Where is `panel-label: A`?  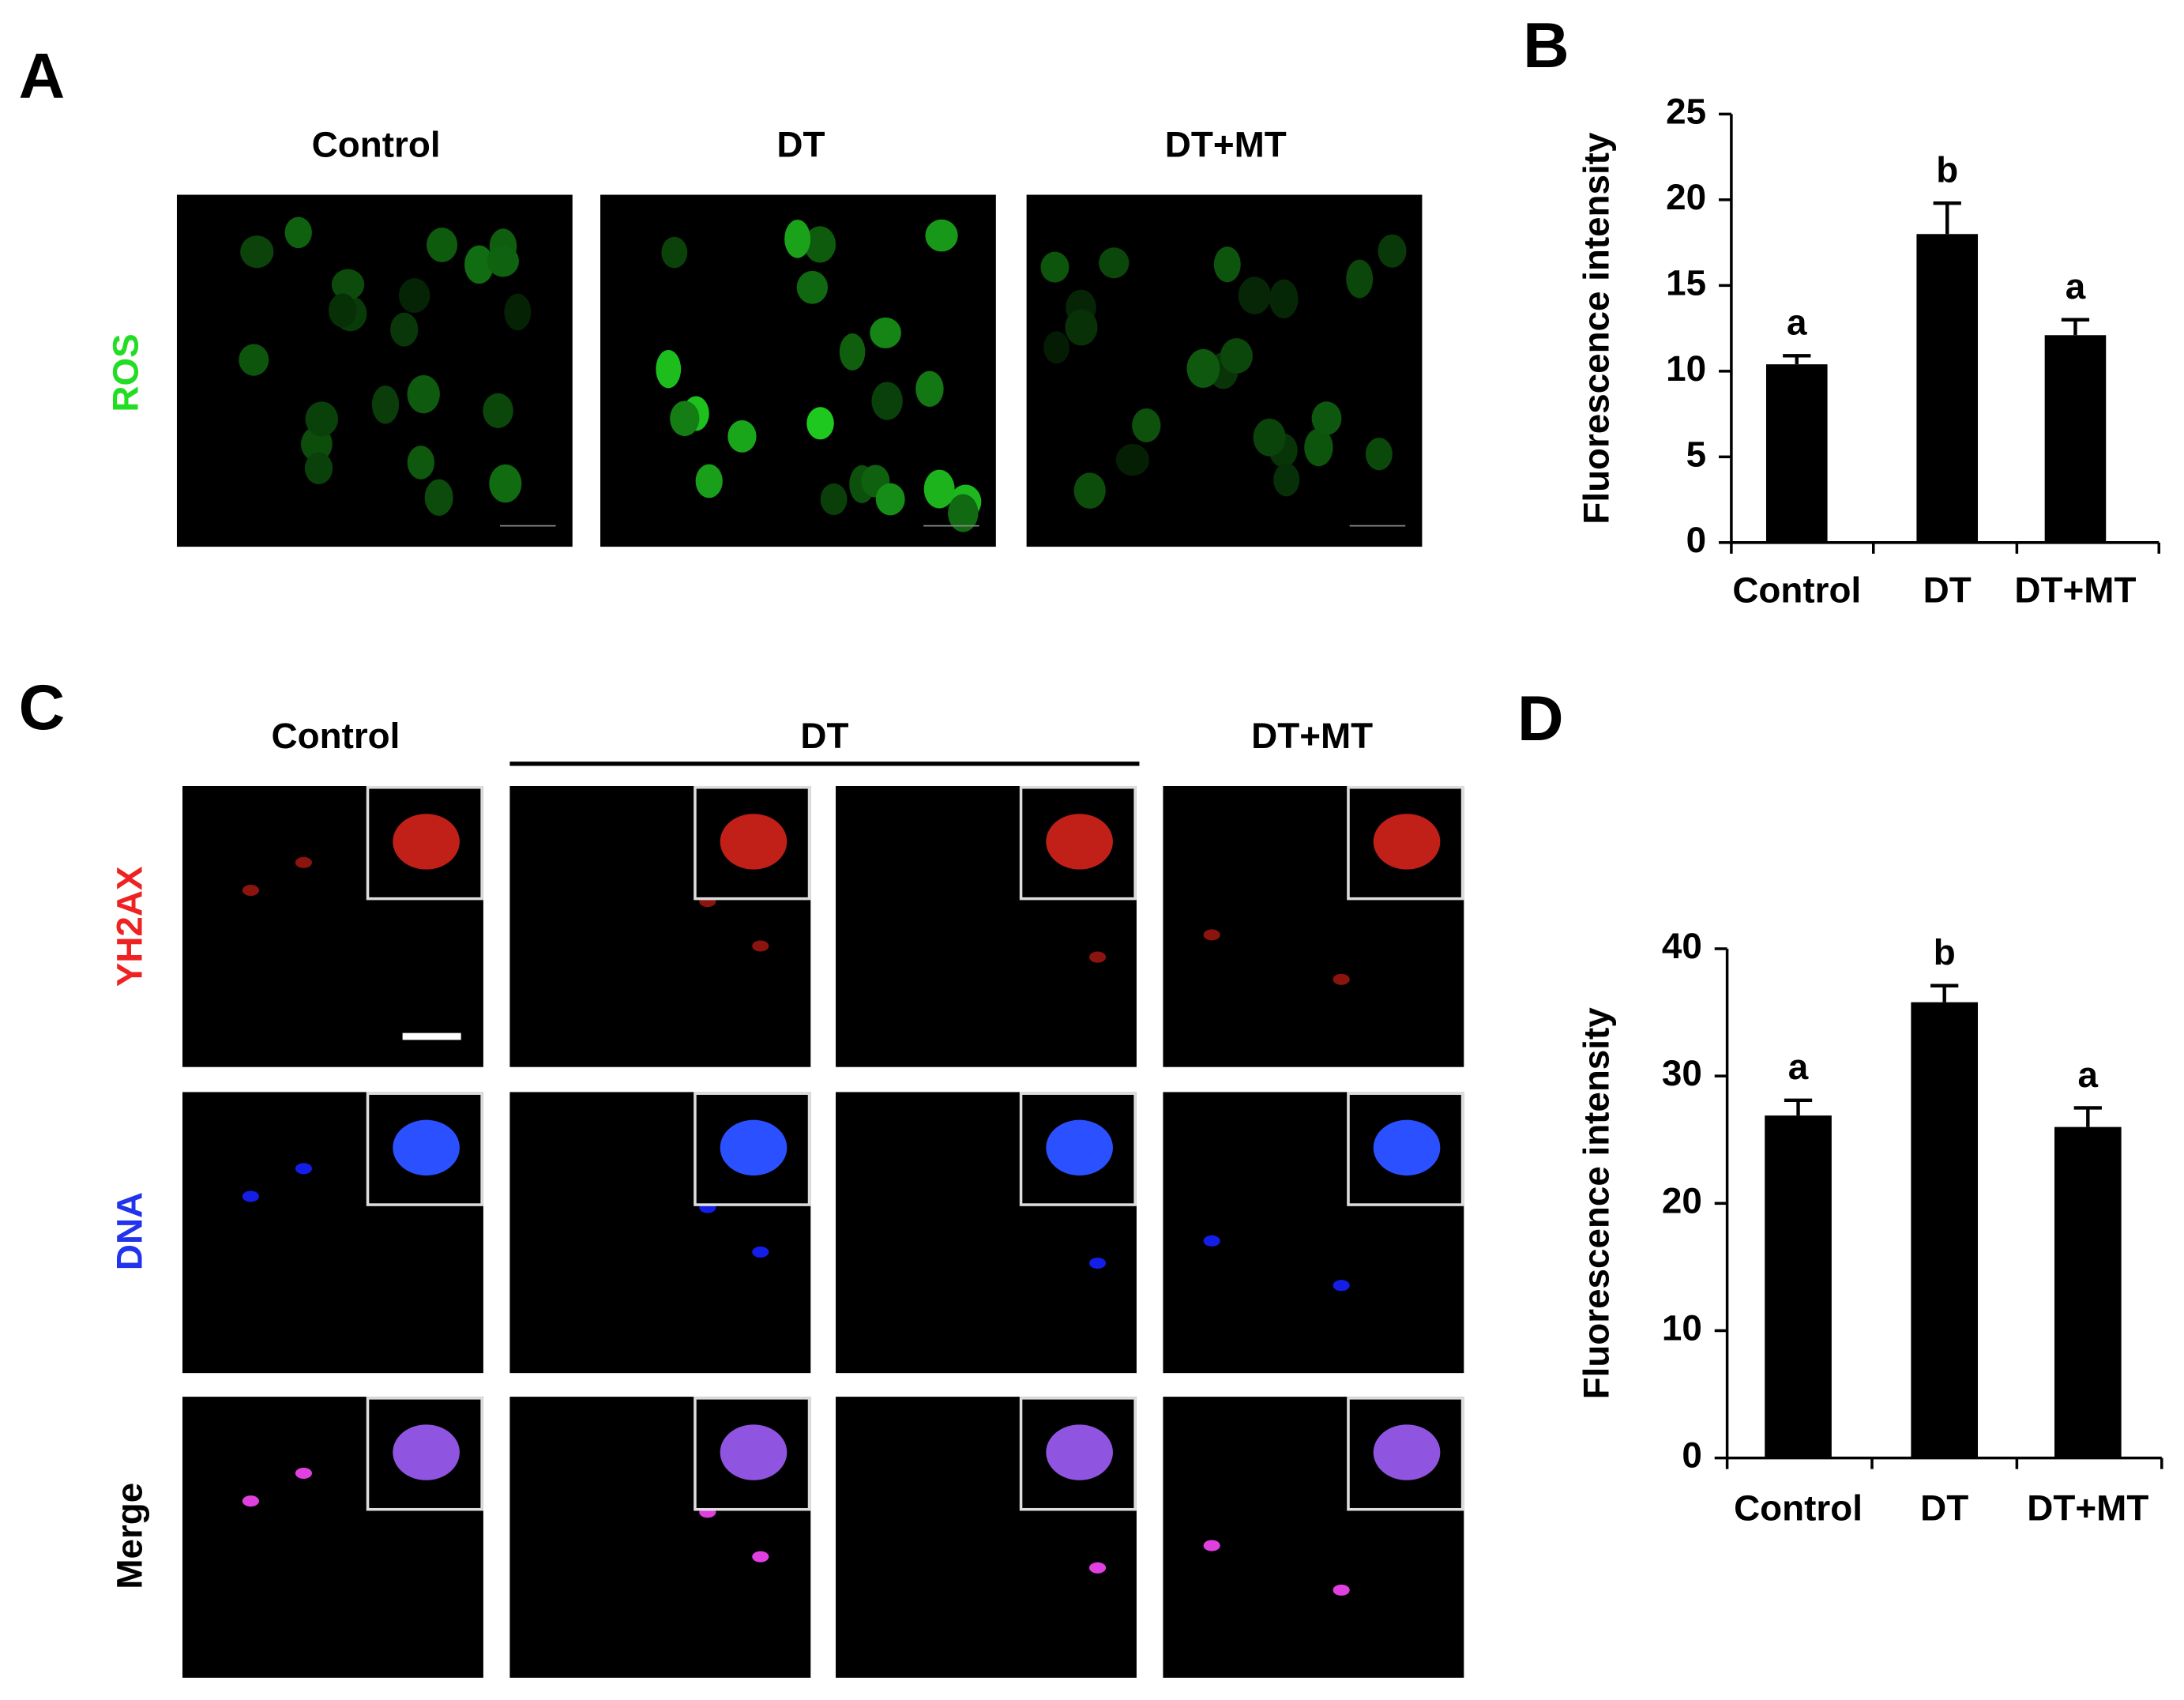
panel-label: A is located at coordinates (42, 76).